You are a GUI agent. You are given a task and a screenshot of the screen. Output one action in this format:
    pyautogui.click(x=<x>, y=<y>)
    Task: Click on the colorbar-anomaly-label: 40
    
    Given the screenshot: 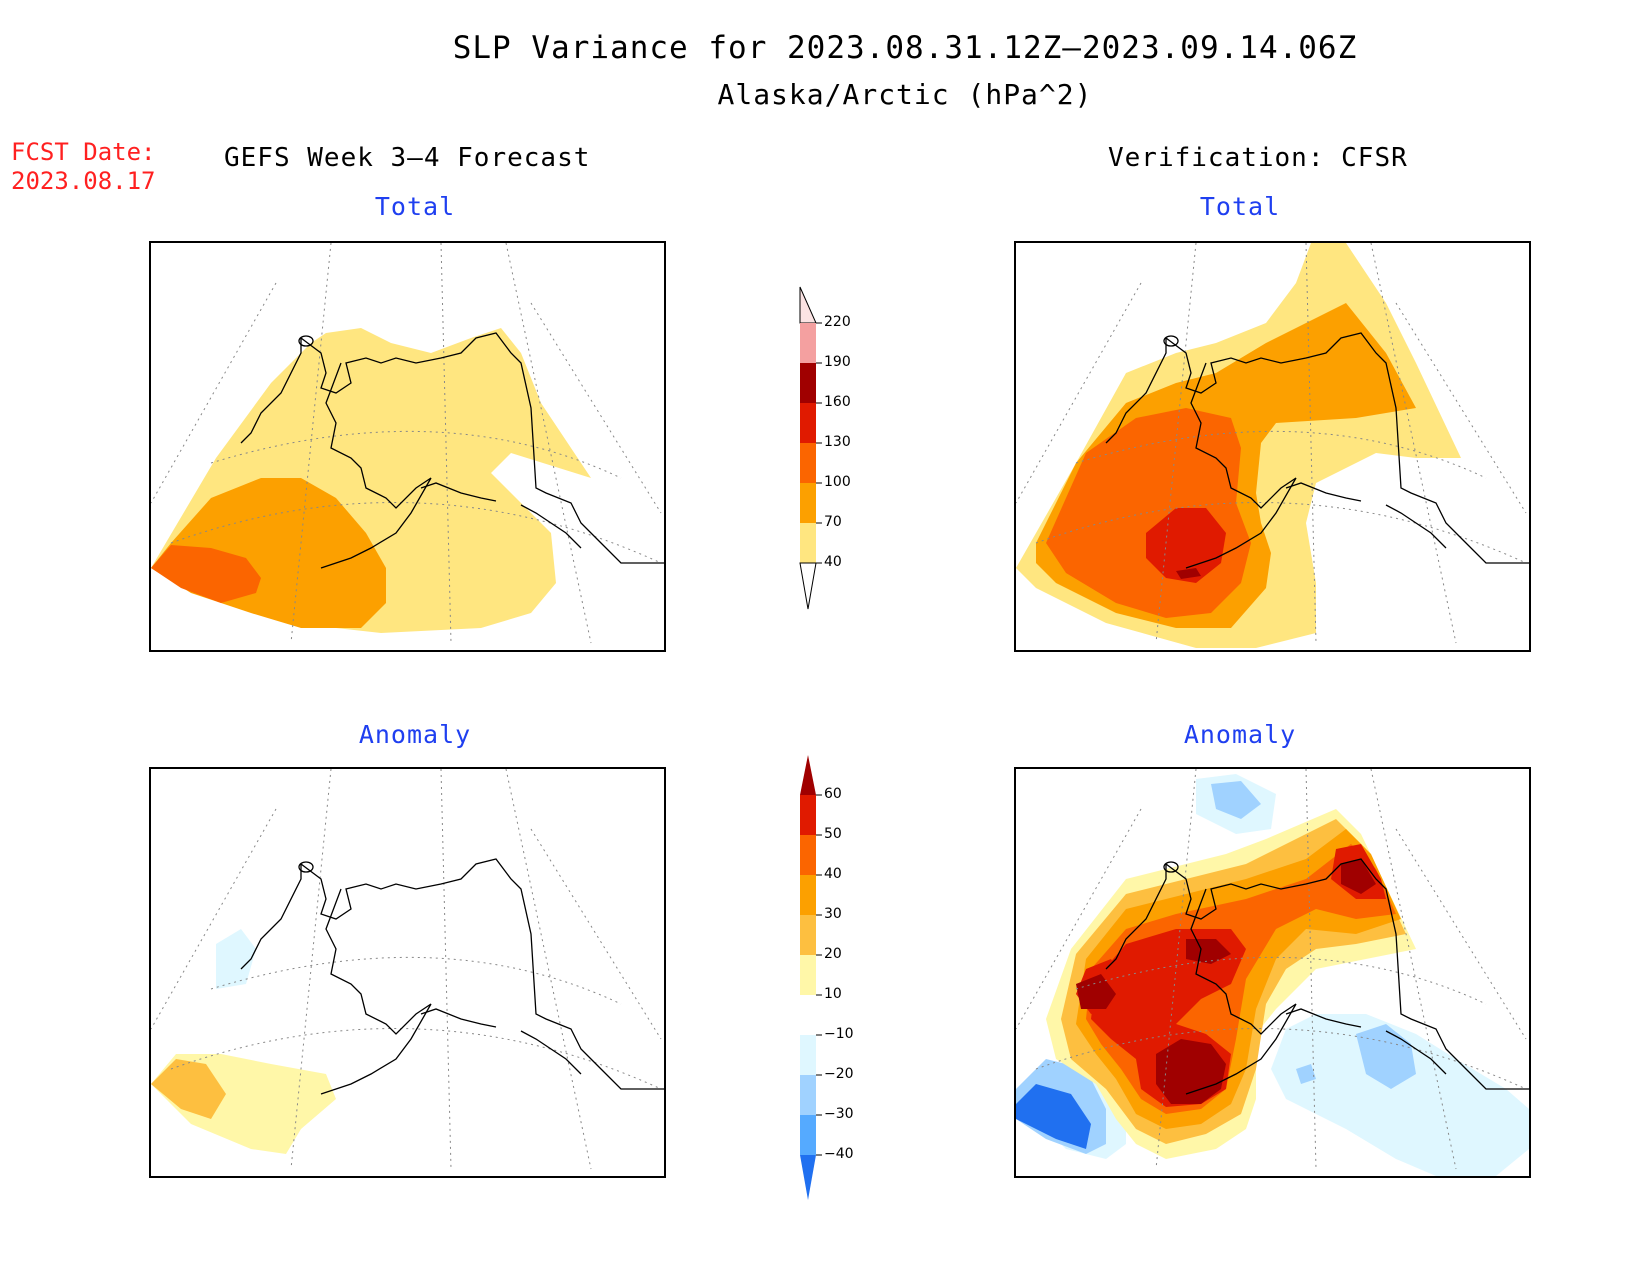 What is the action you would take?
    pyautogui.click(x=833, y=874)
    